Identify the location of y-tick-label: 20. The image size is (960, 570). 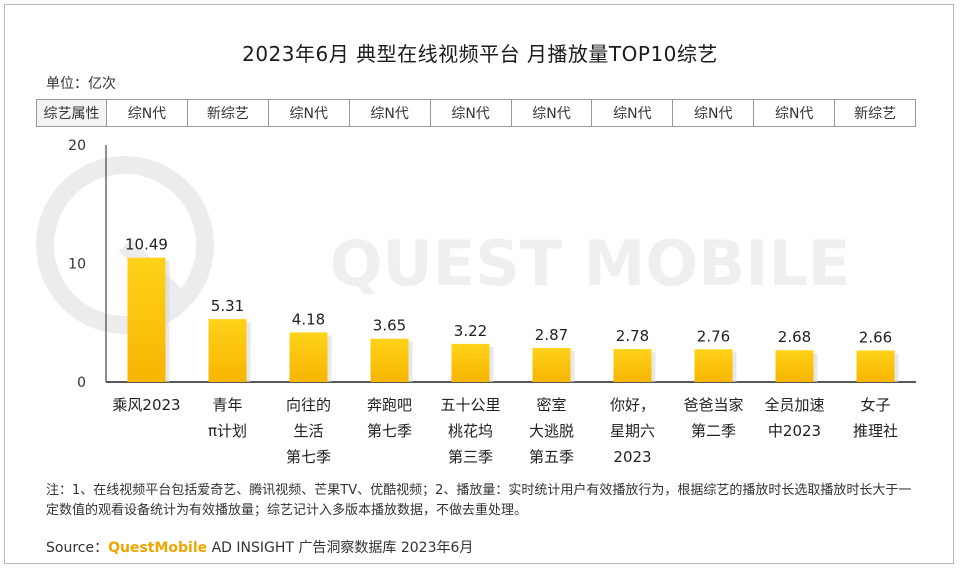
(77, 146).